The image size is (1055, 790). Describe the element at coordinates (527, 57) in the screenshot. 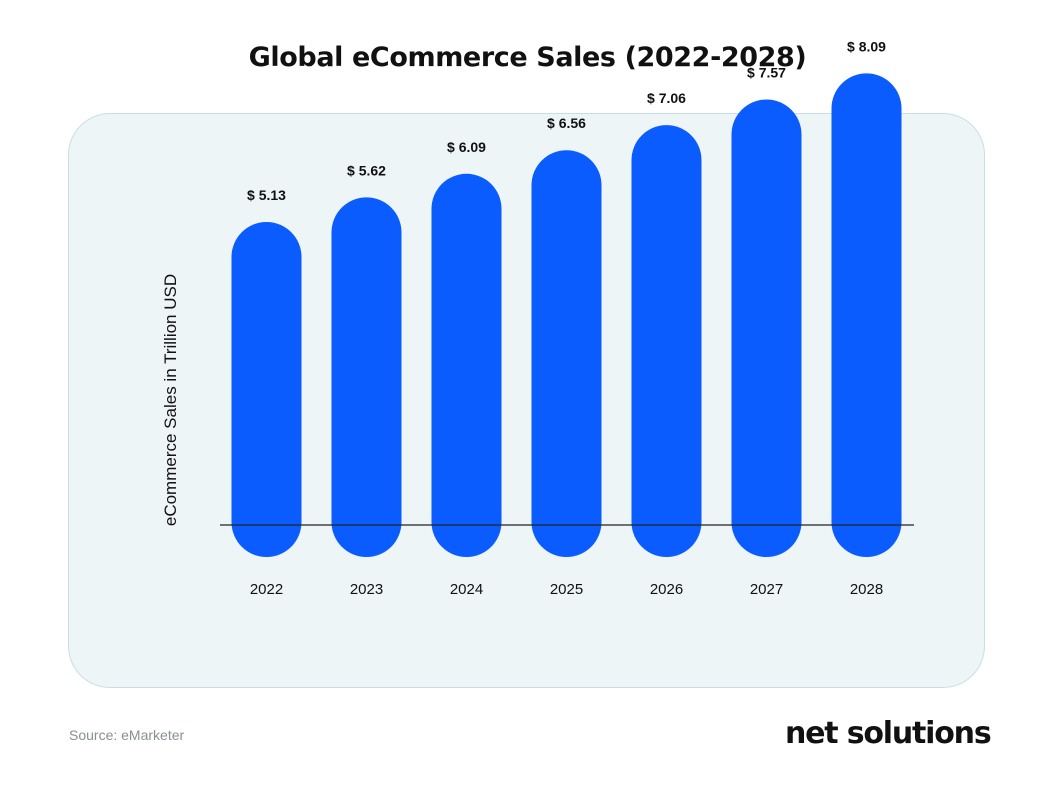

I see `chart-title: Global eCommerce Sales (2022-2028)` at that location.